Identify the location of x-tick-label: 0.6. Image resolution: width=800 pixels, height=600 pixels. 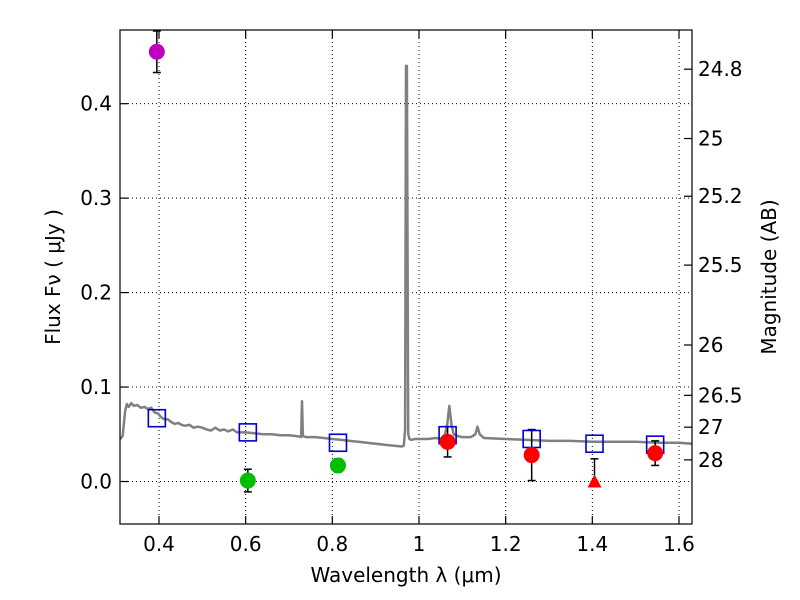
(246, 544).